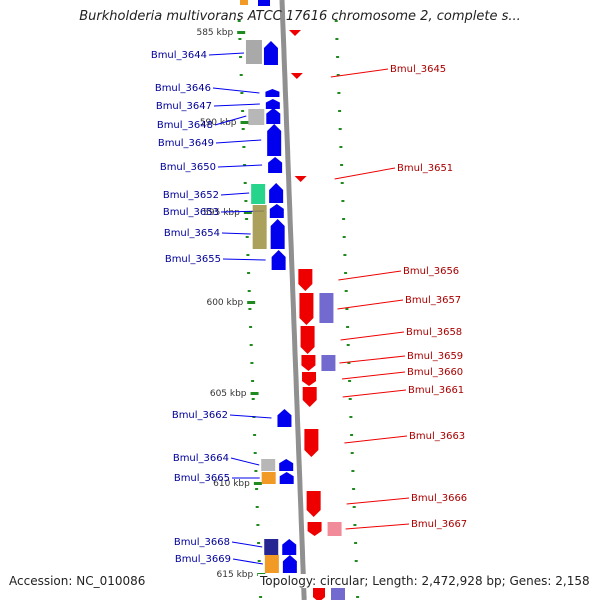 Image resolution: width=600 pixels, height=600 pixels. What do you see at coordinates (179, 55) in the screenshot?
I see `gene-label-bmul-3644: Bmul_3644` at bounding box center [179, 55].